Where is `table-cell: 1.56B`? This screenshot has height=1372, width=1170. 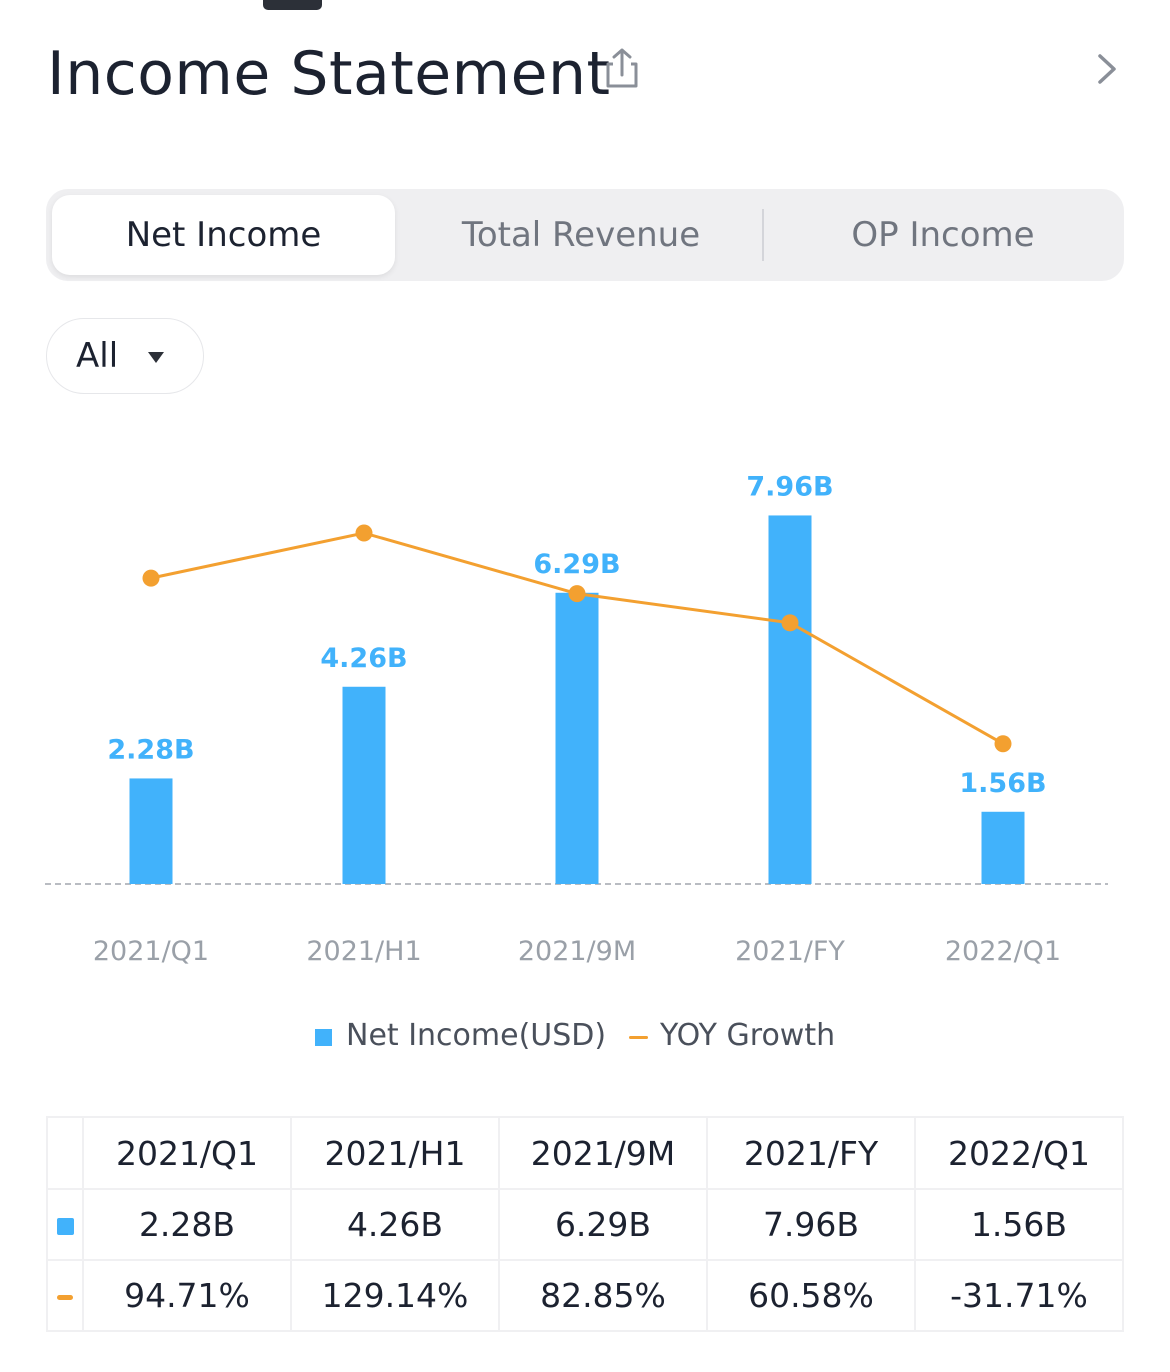
table-cell: 1.56B is located at coordinates (1019, 1224).